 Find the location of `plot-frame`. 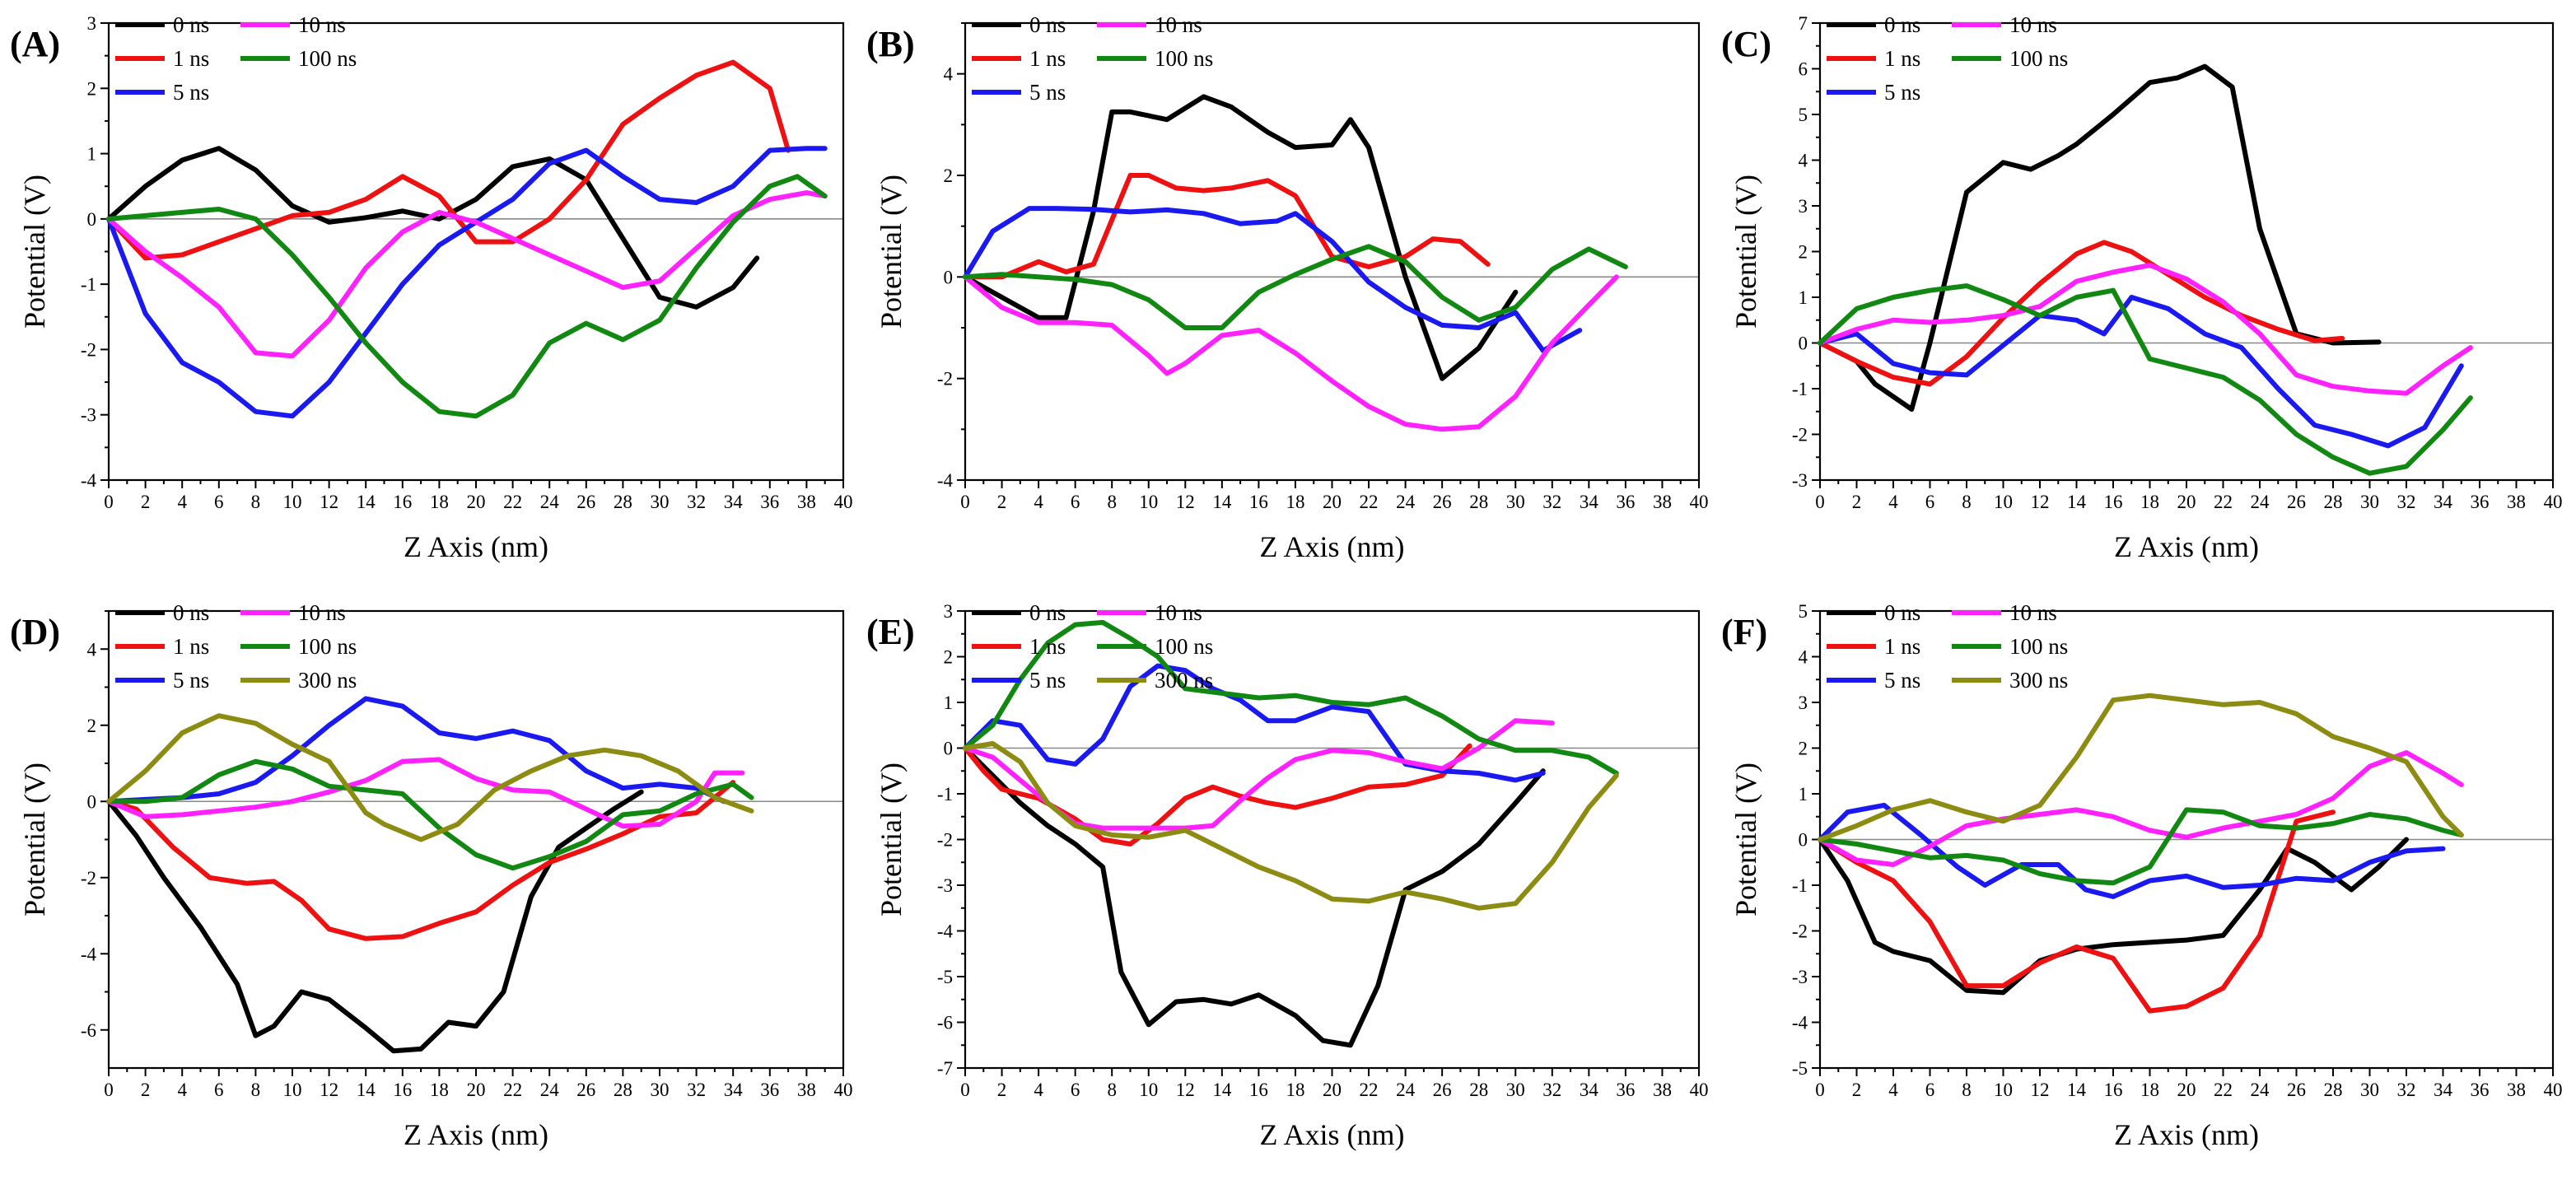

plot-frame is located at coordinates (1332, 839).